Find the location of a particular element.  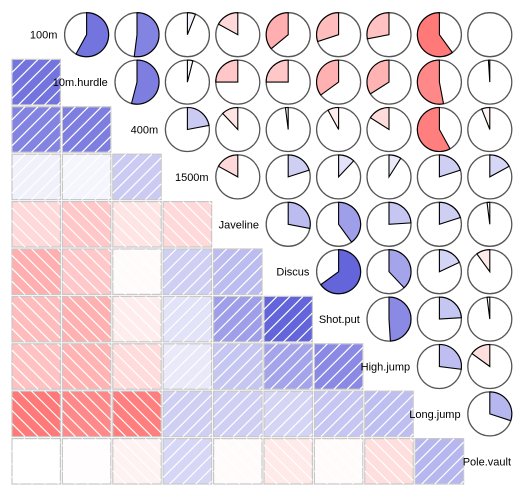

shade-Long.jump-Shot.put is located at coordinates (338, 414).